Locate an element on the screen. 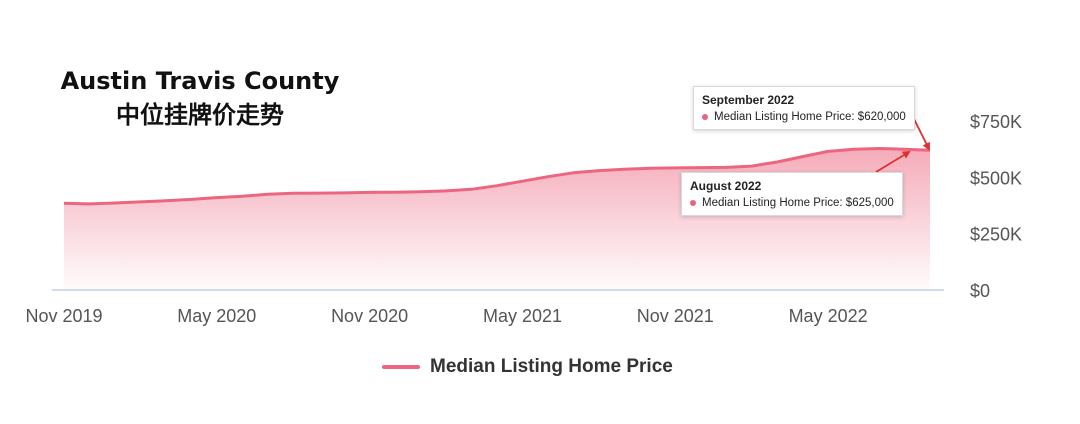 The width and height of the screenshot is (1080, 424). tooltip-month: August 2022 is located at coordinates (726, 186).